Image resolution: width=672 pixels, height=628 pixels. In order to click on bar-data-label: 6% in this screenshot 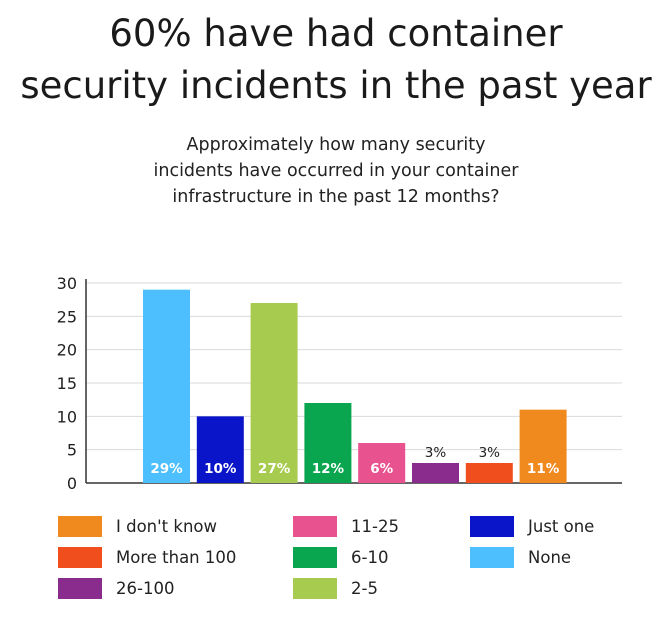, I will do `click(381, 469)`.